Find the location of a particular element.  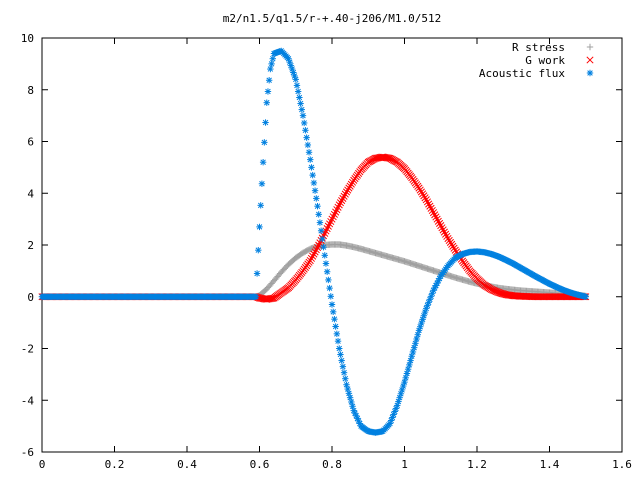

legend-marker-r-stress is located at coordinates (590, 47).